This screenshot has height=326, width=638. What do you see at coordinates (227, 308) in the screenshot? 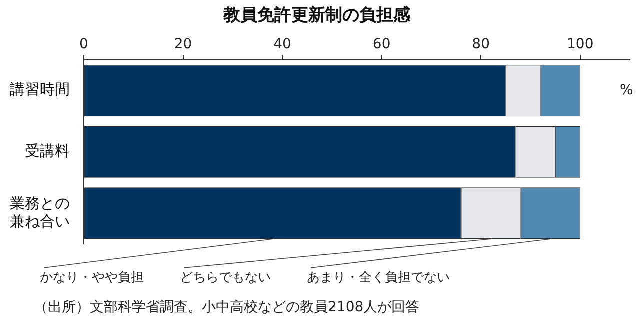
I see `text: （出所）文部科学省調査。小中高校などの教員2108人が回答` at bounding box center [227, 308].